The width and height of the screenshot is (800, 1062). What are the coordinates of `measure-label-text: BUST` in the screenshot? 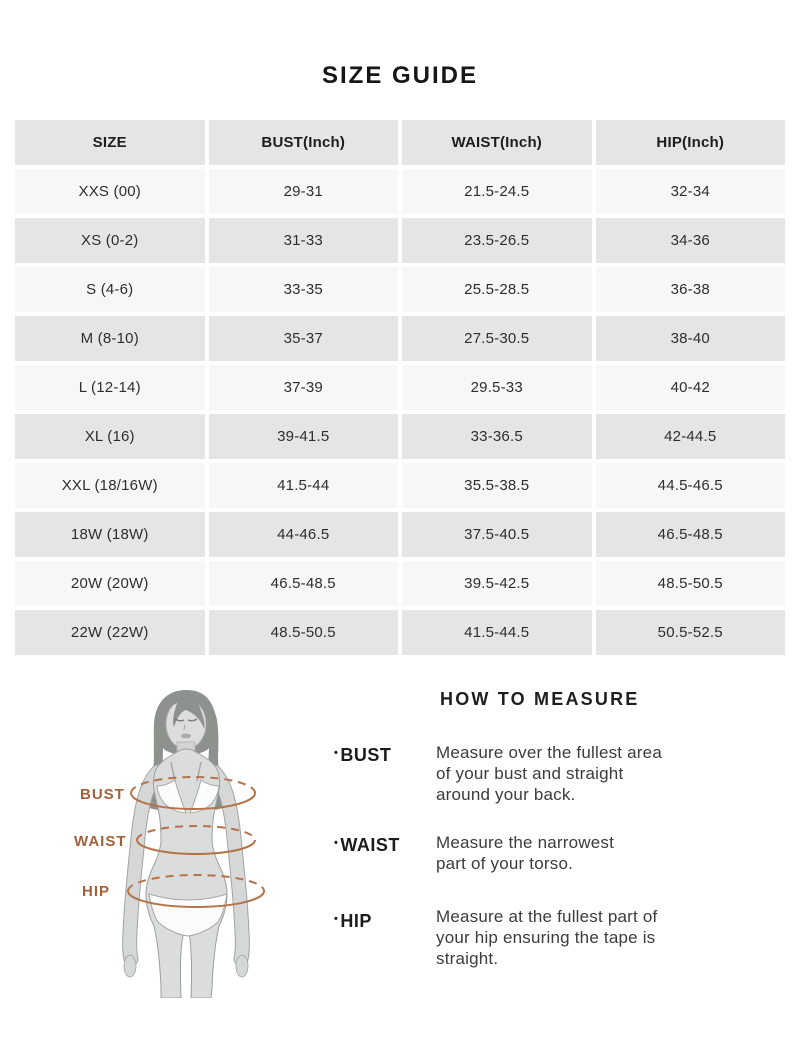 It's located at (366, 755).